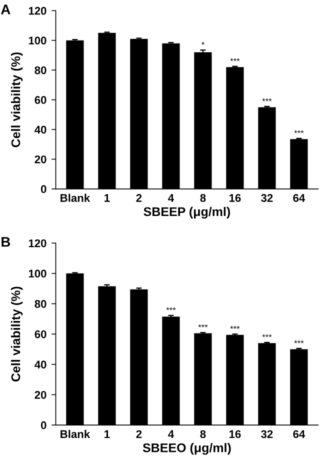  What do you see at coordinates (187, 212) in the screenshot?
I see `x-axis-title: SBEEP (μg/ml)` at bounding box center [187, 212].